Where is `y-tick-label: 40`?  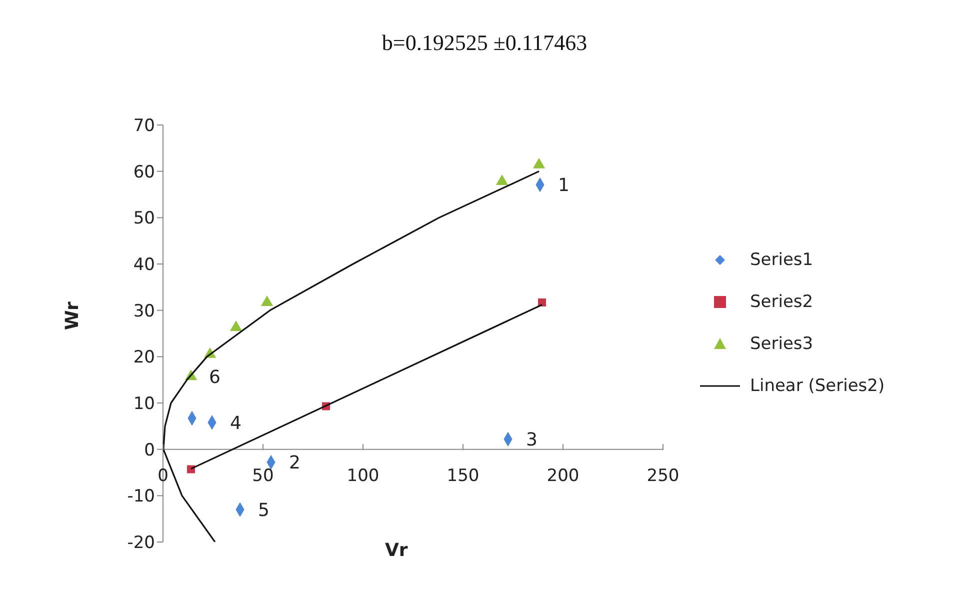
y-tick-label: 40 is located at coordinates (144, 265).